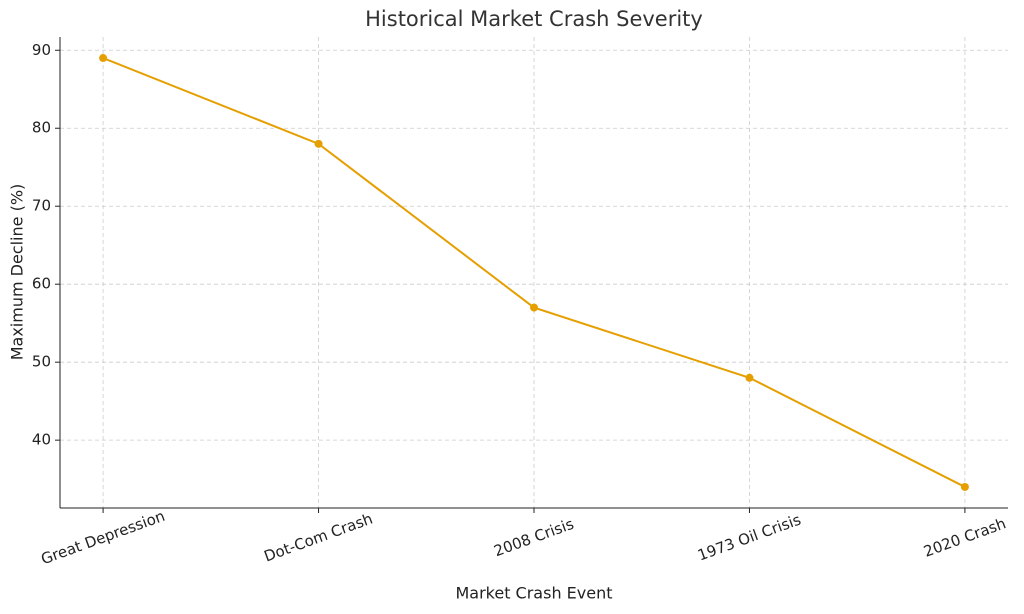  Describe the element at coordinates (964, 537) in the screenshot. I see `x-tick-label: 2020 Crash` at that location.